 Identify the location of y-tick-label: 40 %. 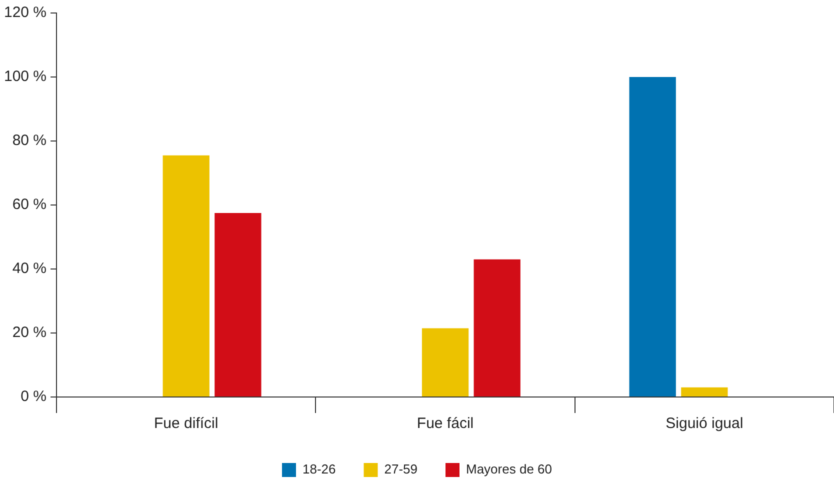
(29, 269).